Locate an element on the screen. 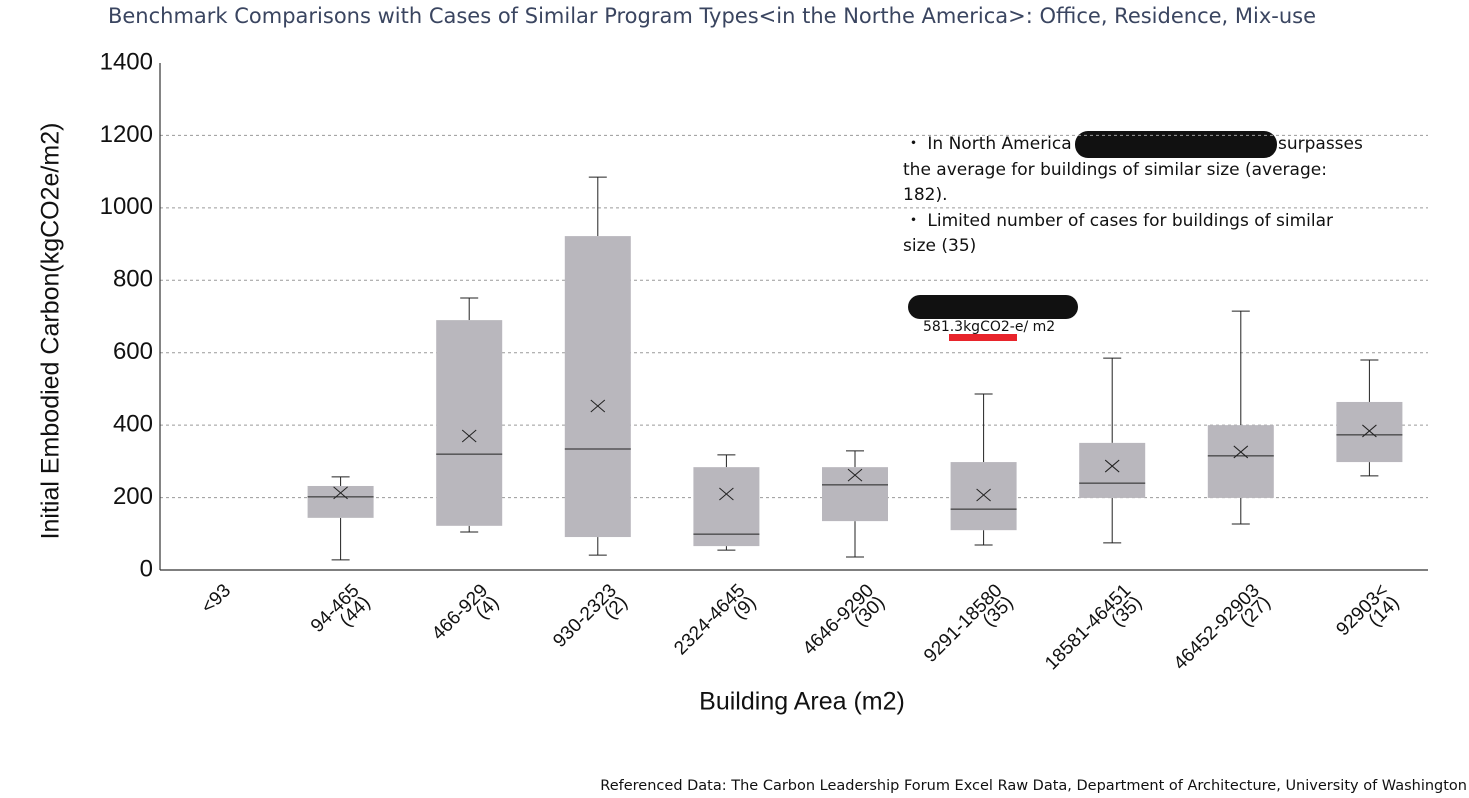 The image size is (1469, 798). x-tick-label: 2324-4645 is located at coordinates (709, 619).